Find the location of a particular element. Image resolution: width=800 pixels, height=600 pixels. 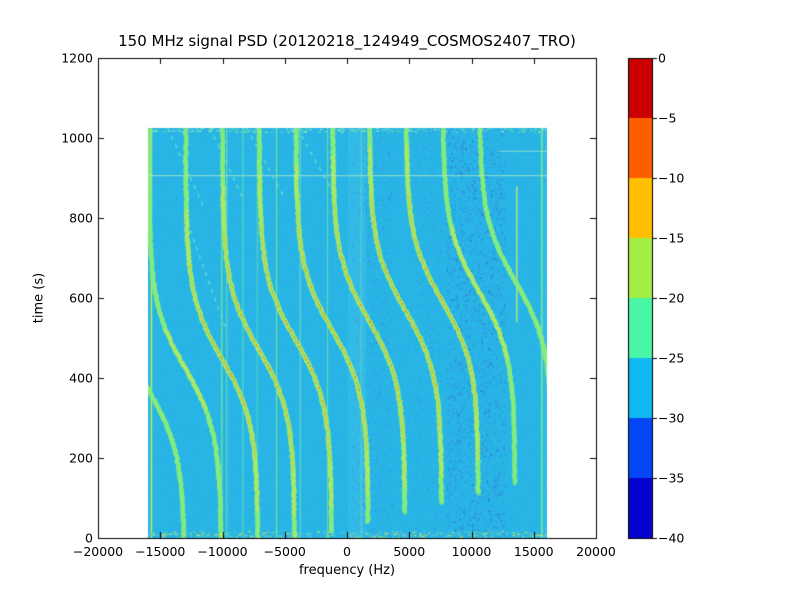

colorbar-tick-label: −25 is located at coordinates (671, 358).